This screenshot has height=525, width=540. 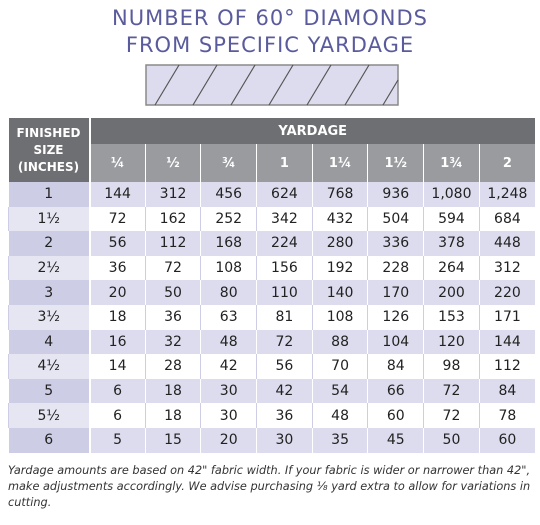 I want to click on column-header: ½, so click(x=172, y=163).